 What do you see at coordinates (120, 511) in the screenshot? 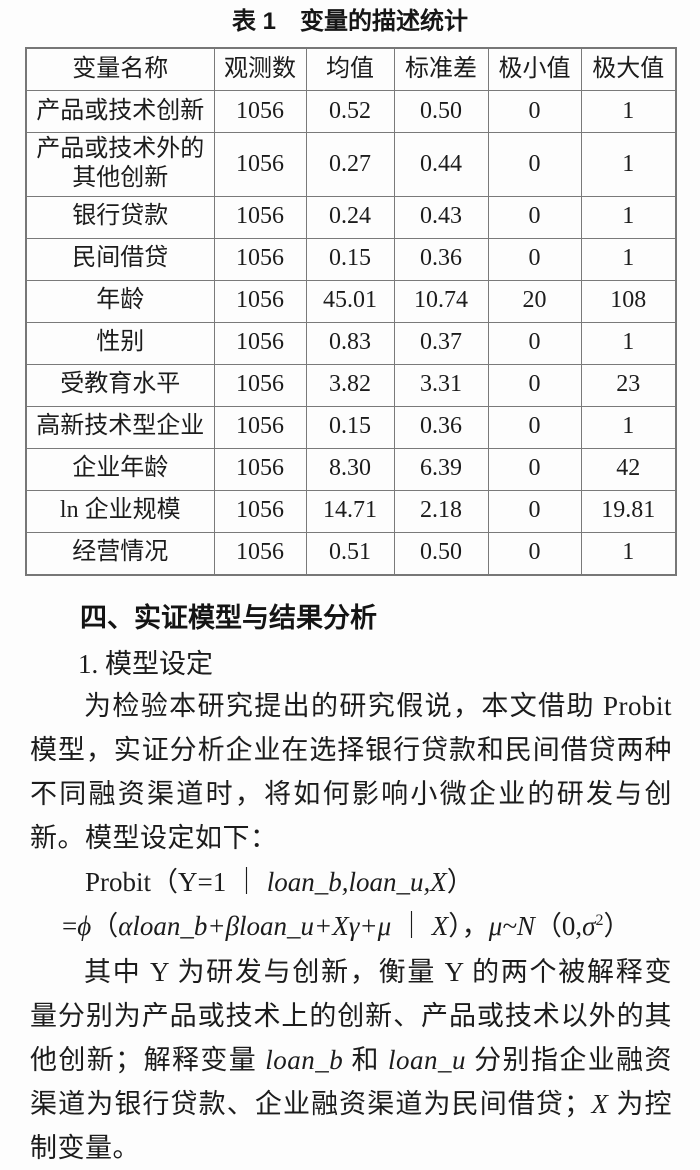
I see `cell-name: ln 企业规模` at bounding box center [120, 511].